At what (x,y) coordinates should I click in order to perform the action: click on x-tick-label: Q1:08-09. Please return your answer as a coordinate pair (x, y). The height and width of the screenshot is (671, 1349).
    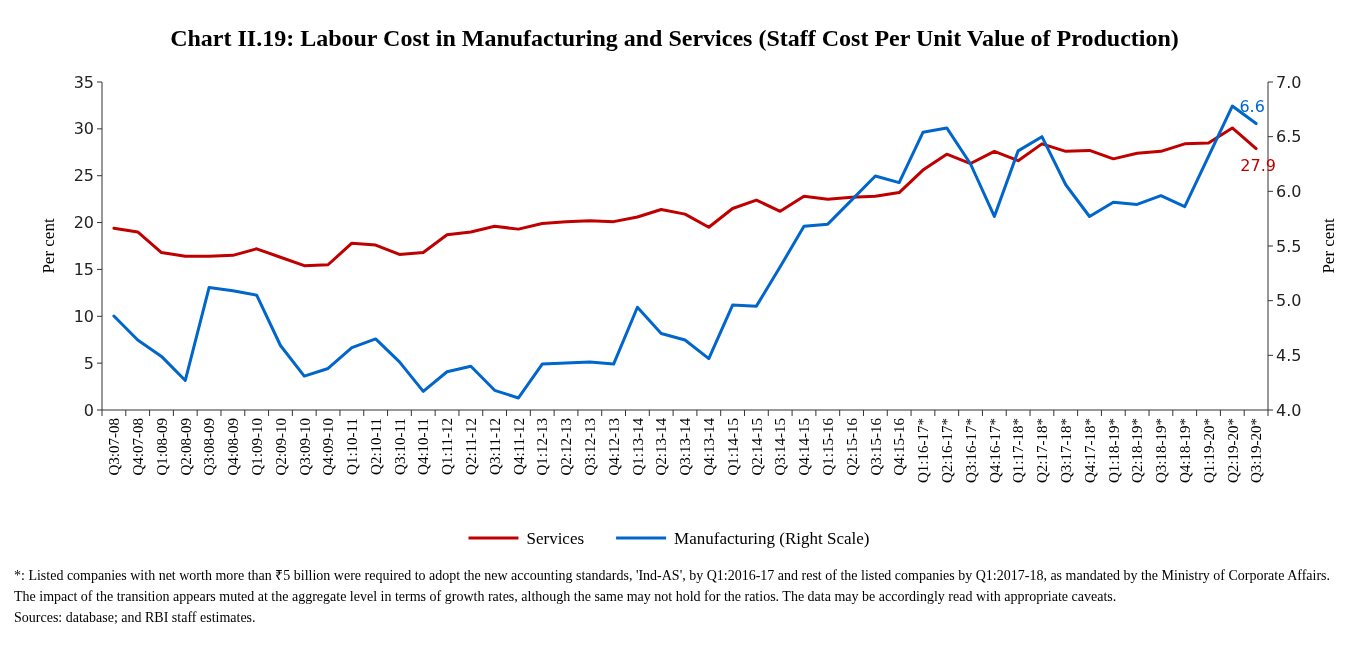
    Looking at the image, I should click on (161, 447).